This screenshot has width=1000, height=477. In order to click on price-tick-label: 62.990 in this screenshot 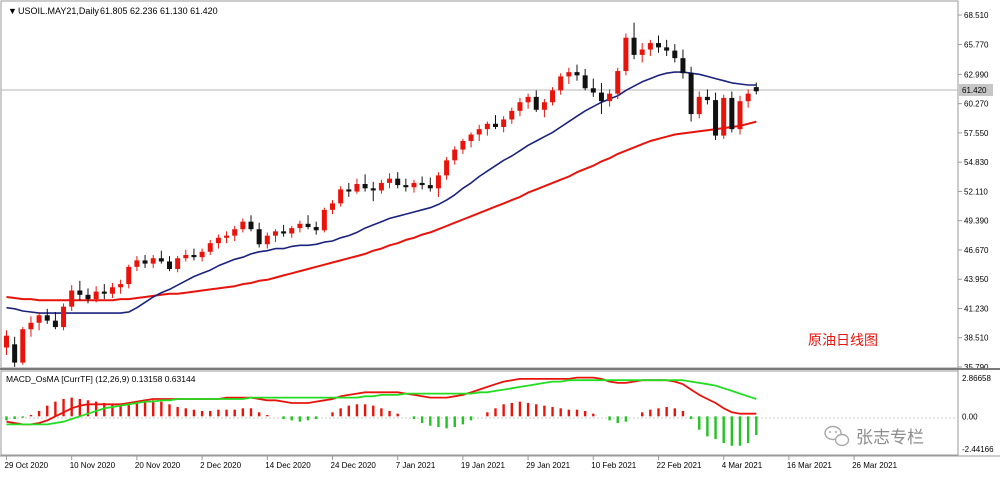, I will do `click(976, 74)`.